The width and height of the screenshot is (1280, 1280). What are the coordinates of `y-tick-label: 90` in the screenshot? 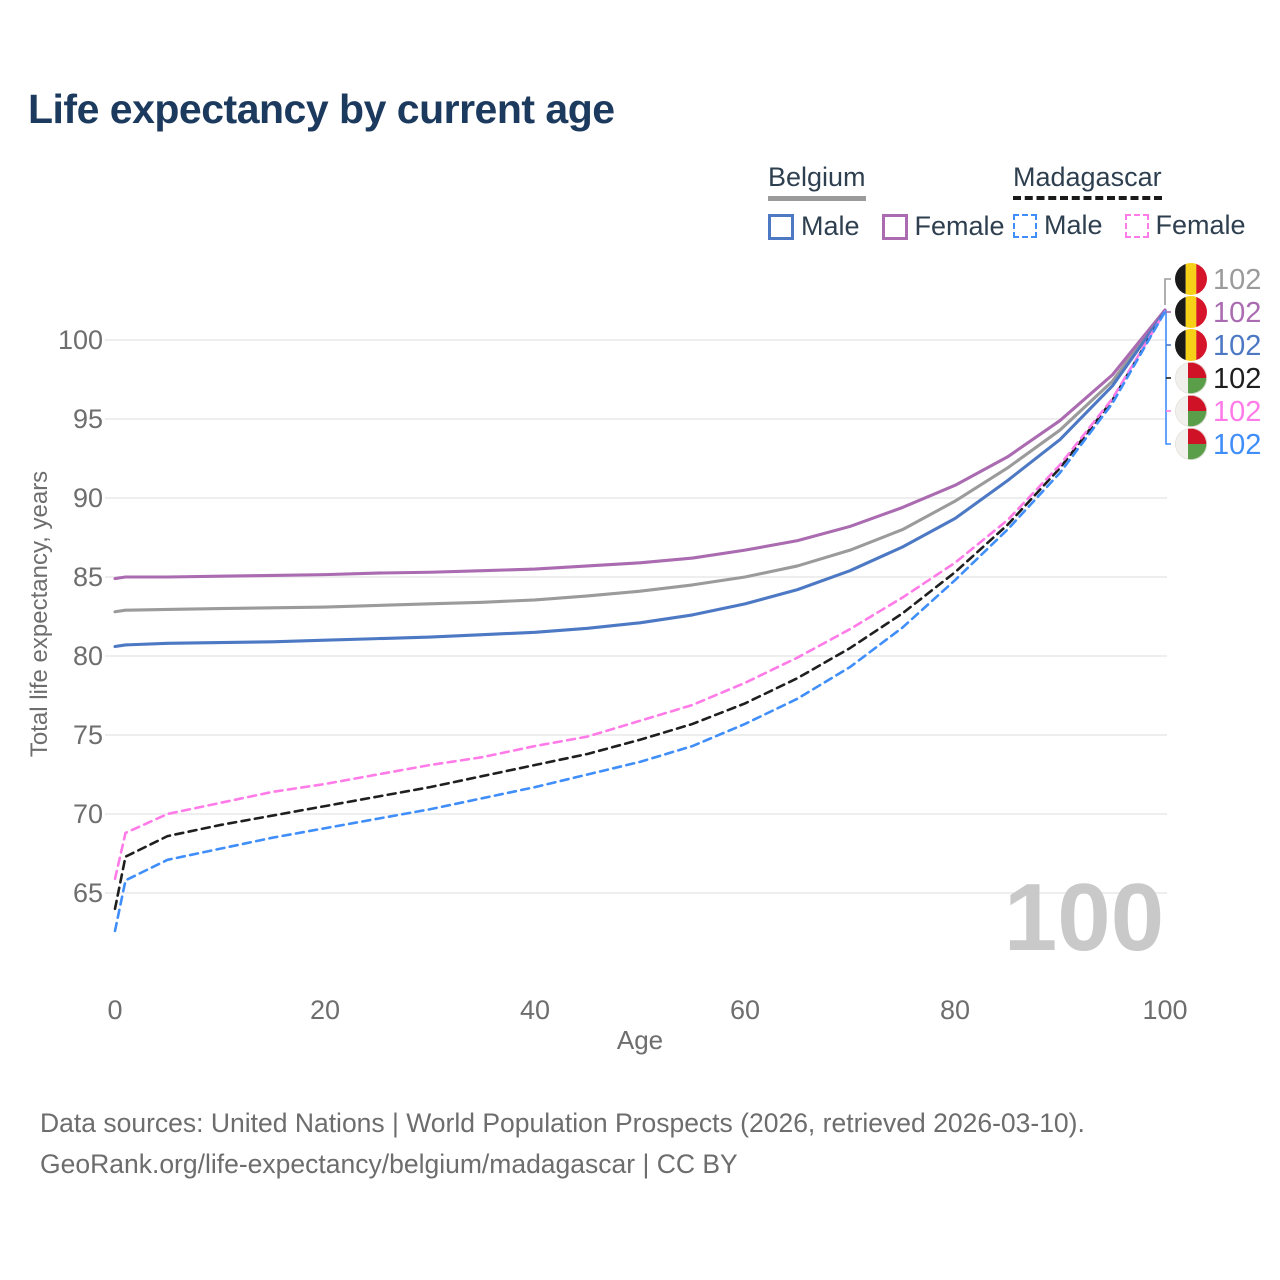 It's located at (88, 498).